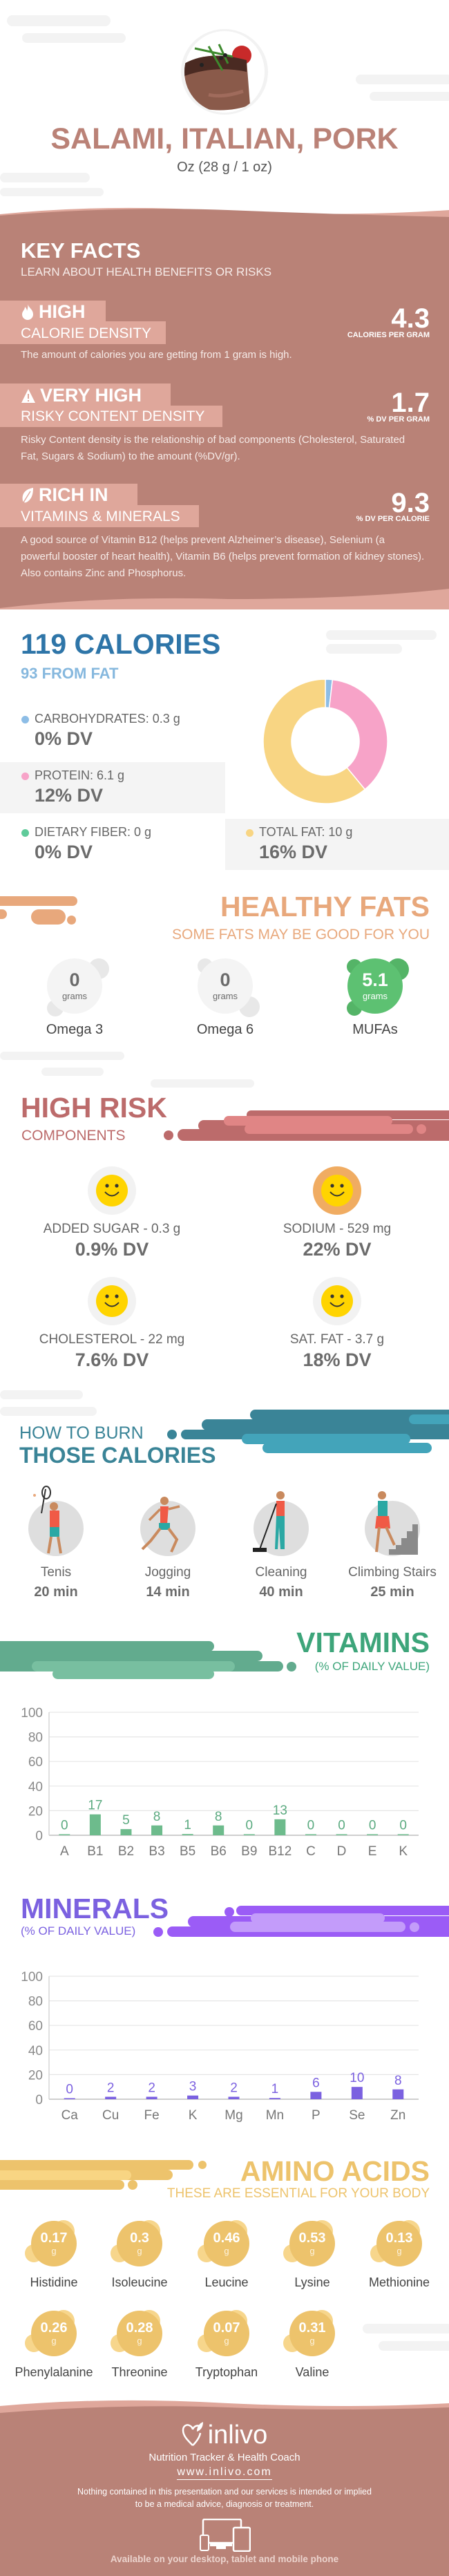 The width and height of the screenshot is (449, 2576). I want to click on amino-value-circle: 0.46 g, so click(227, 2243).